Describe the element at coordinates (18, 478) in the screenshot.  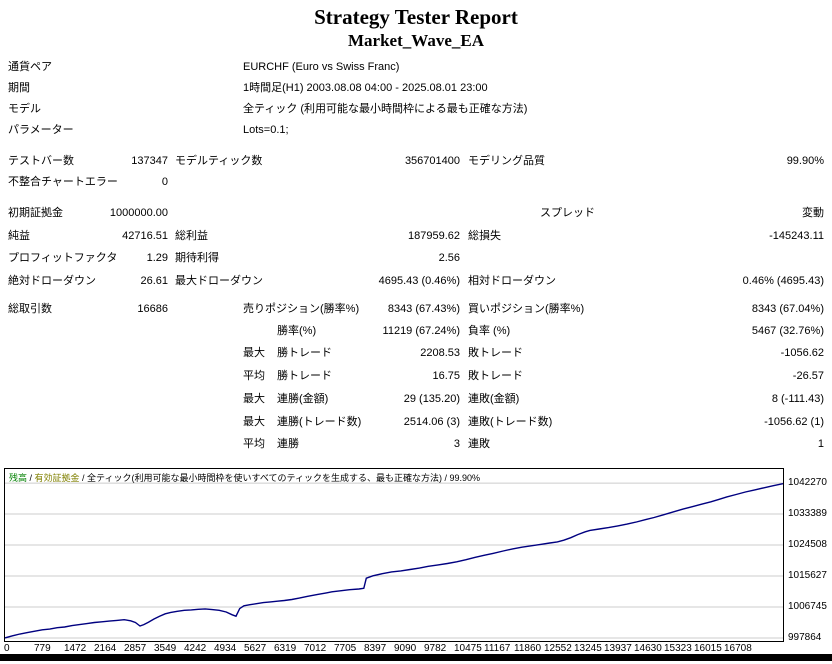
I see `legend-text: 残高` at that location.